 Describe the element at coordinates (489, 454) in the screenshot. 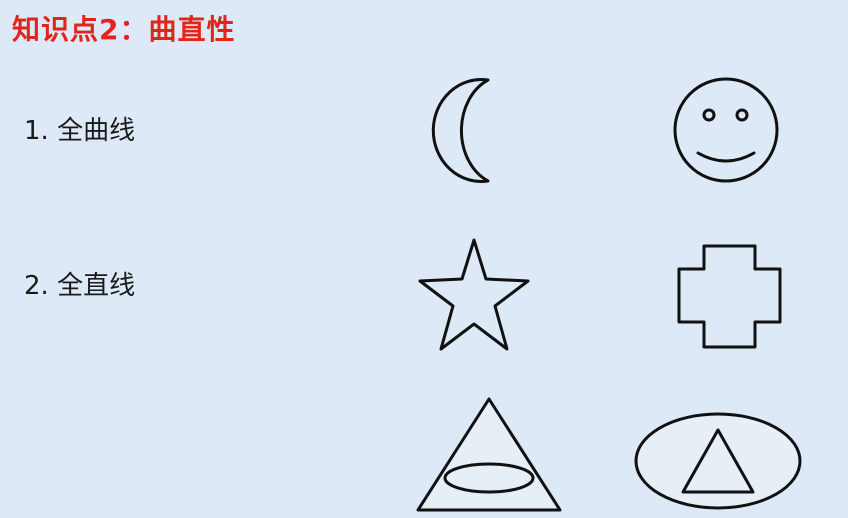

I see `triangle-with-ellipse-shape` at that location.